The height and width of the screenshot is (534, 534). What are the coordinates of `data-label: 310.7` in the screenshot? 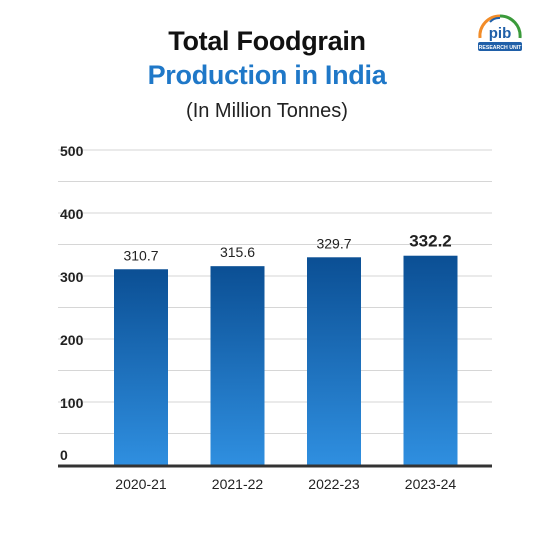 It's located at (140, 255).